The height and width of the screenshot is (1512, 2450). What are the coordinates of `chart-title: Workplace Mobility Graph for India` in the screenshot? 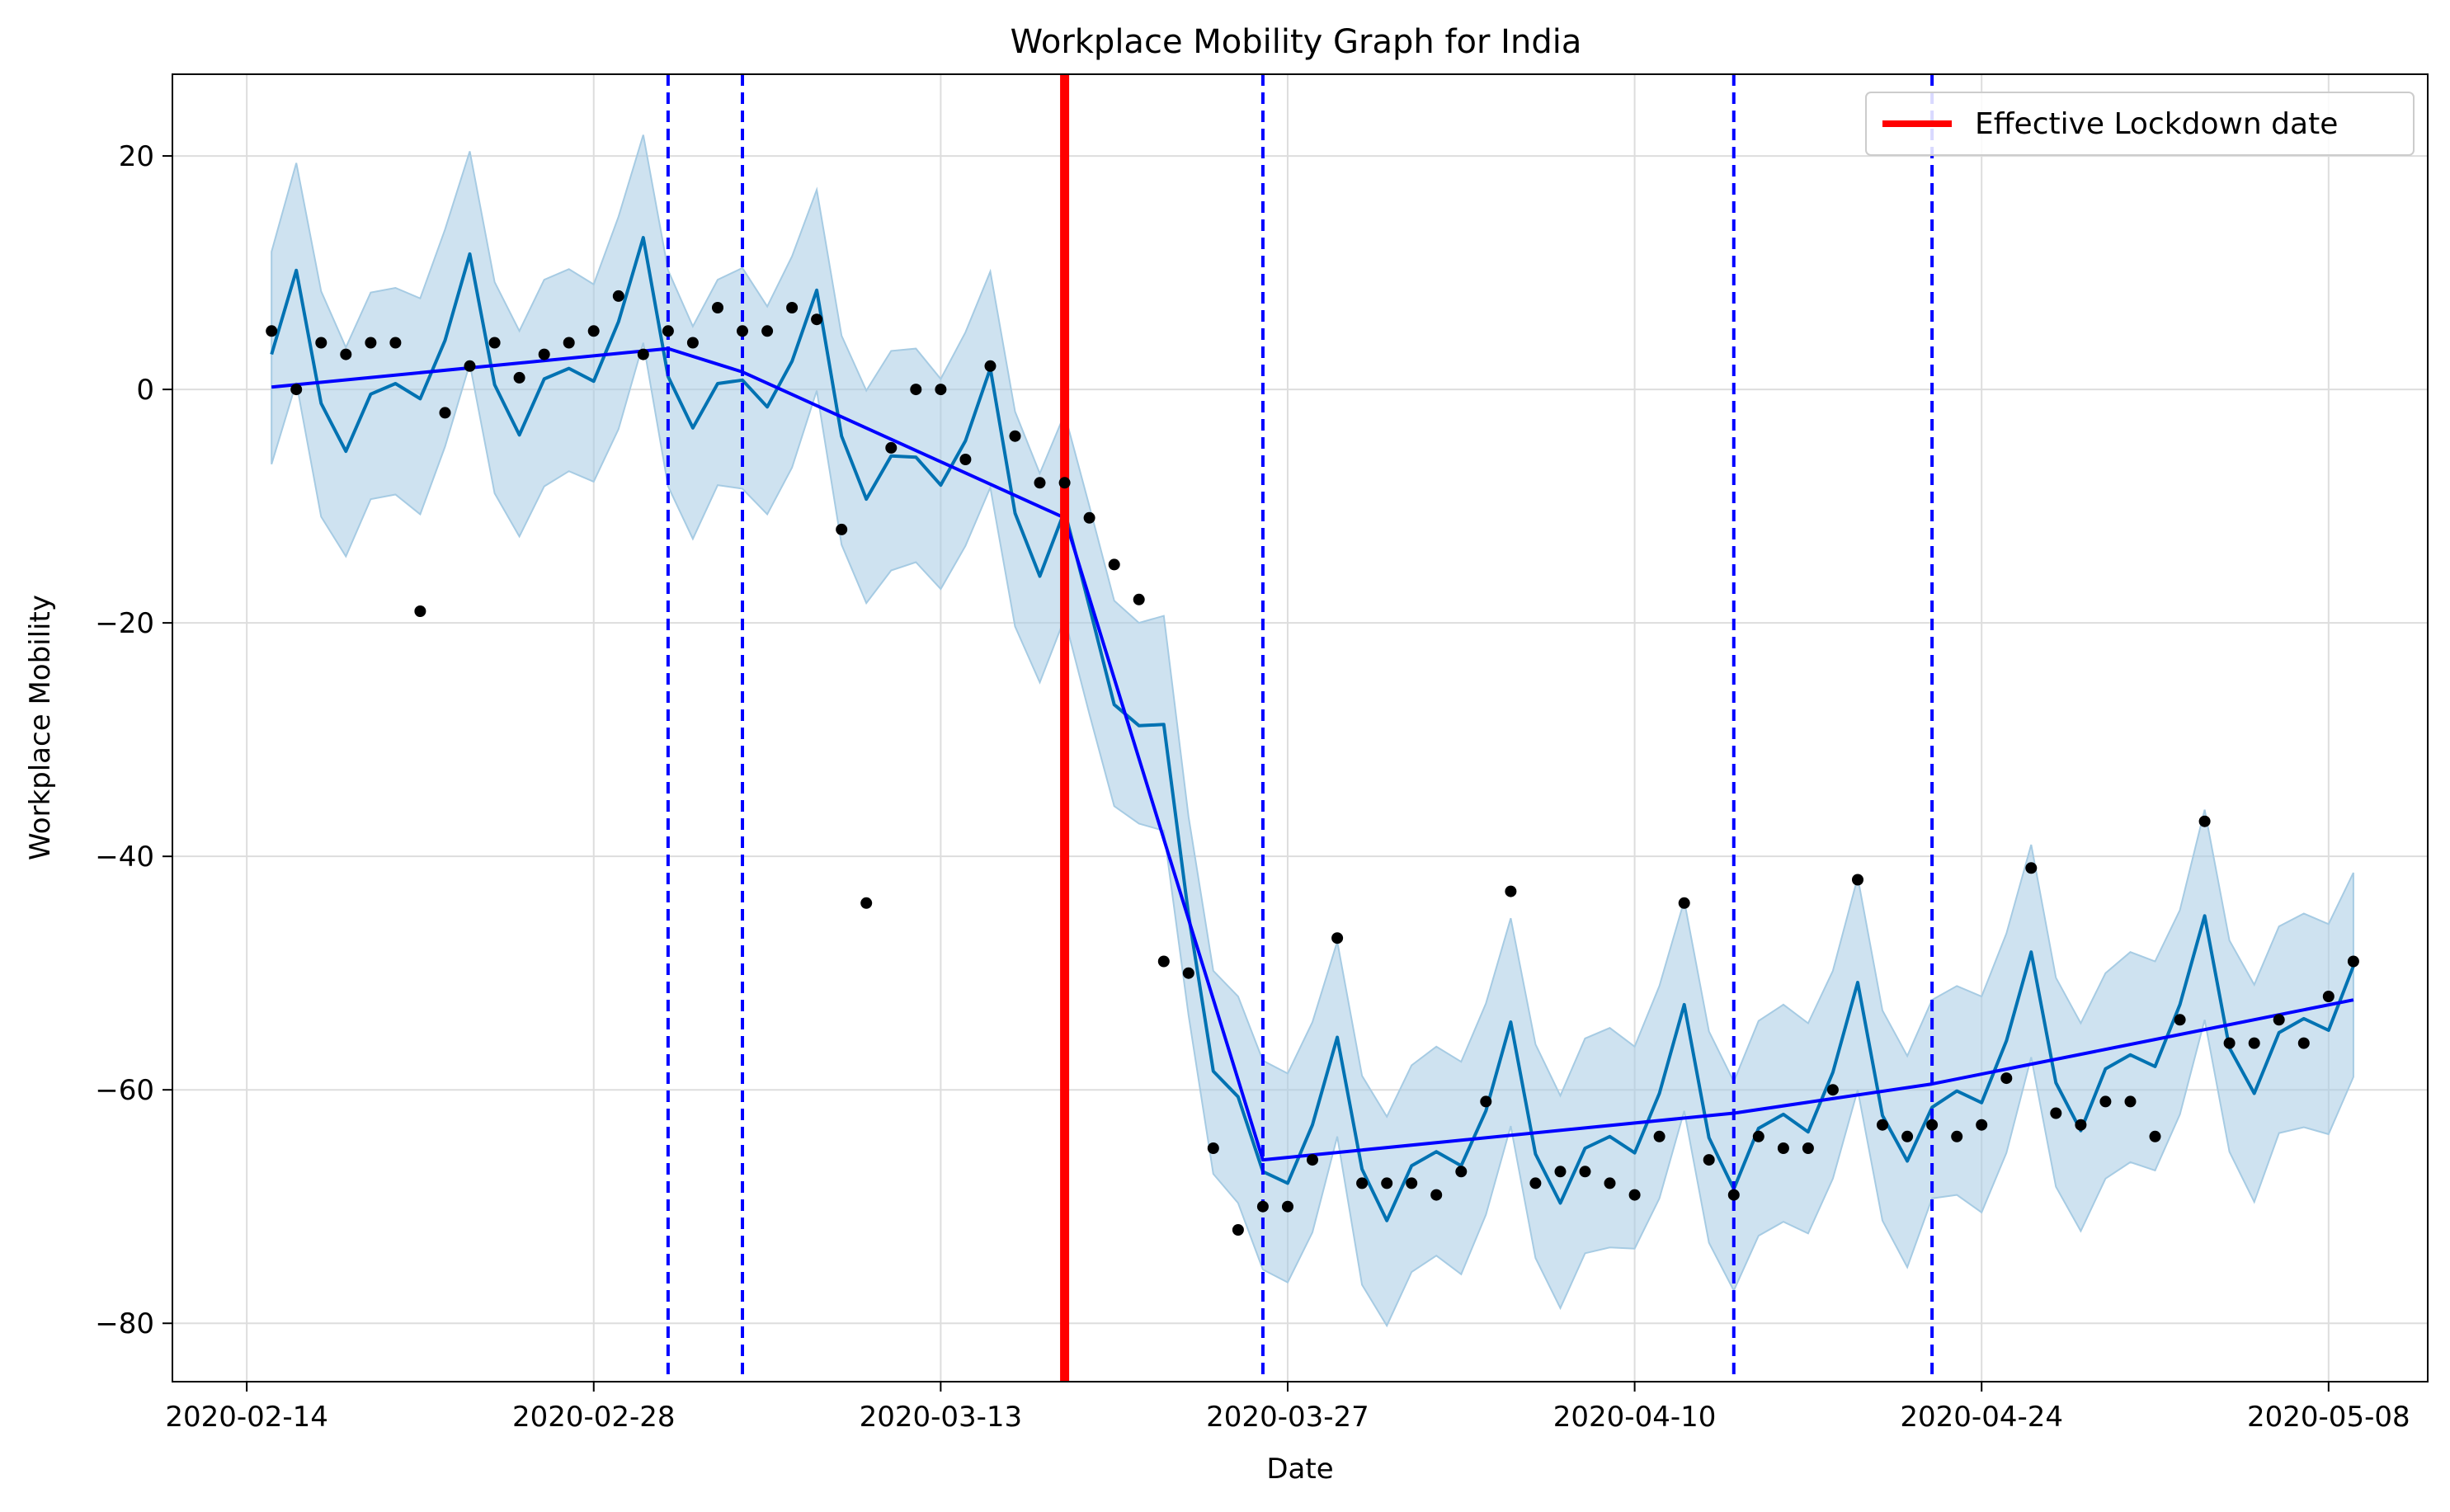 It's located at (1297, 42).